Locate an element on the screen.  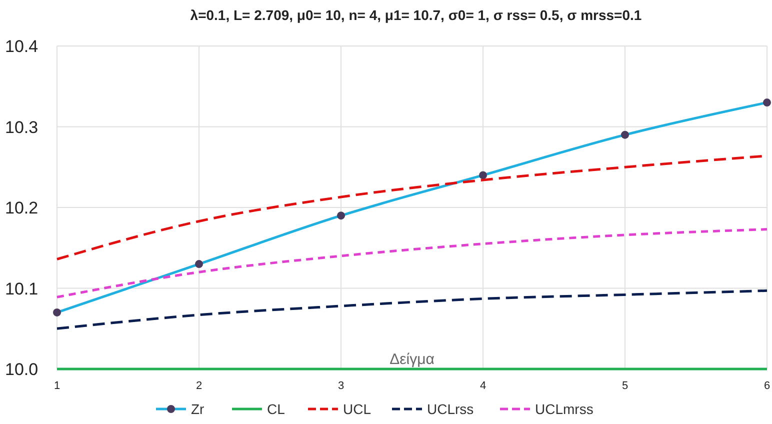
x-tick-label: 5 is located at coordinates (625, 386).